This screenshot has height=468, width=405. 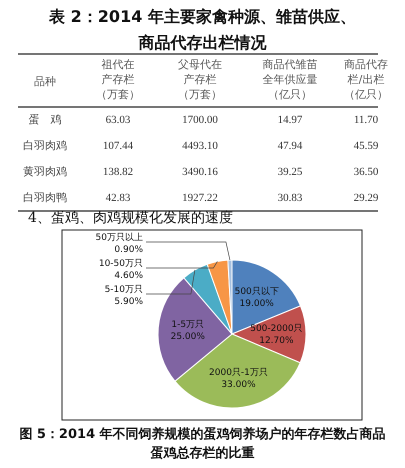 What do you see at coordinates (200, 146) in the screenshot?
I see `text: 4493.10` at bounding box center [200, 146].